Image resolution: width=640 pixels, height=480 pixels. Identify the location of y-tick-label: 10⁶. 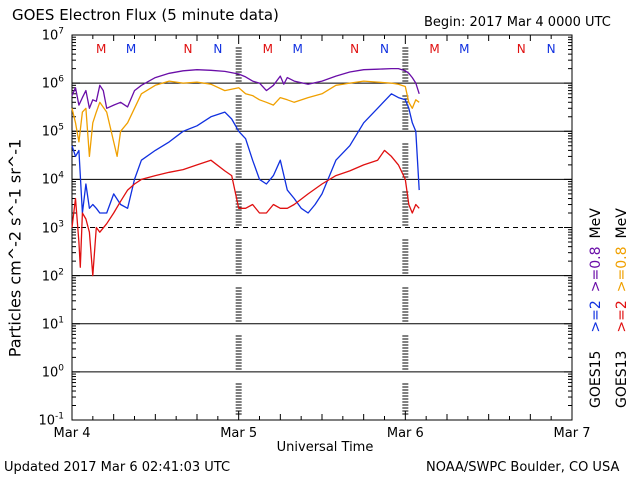
(53, 83).